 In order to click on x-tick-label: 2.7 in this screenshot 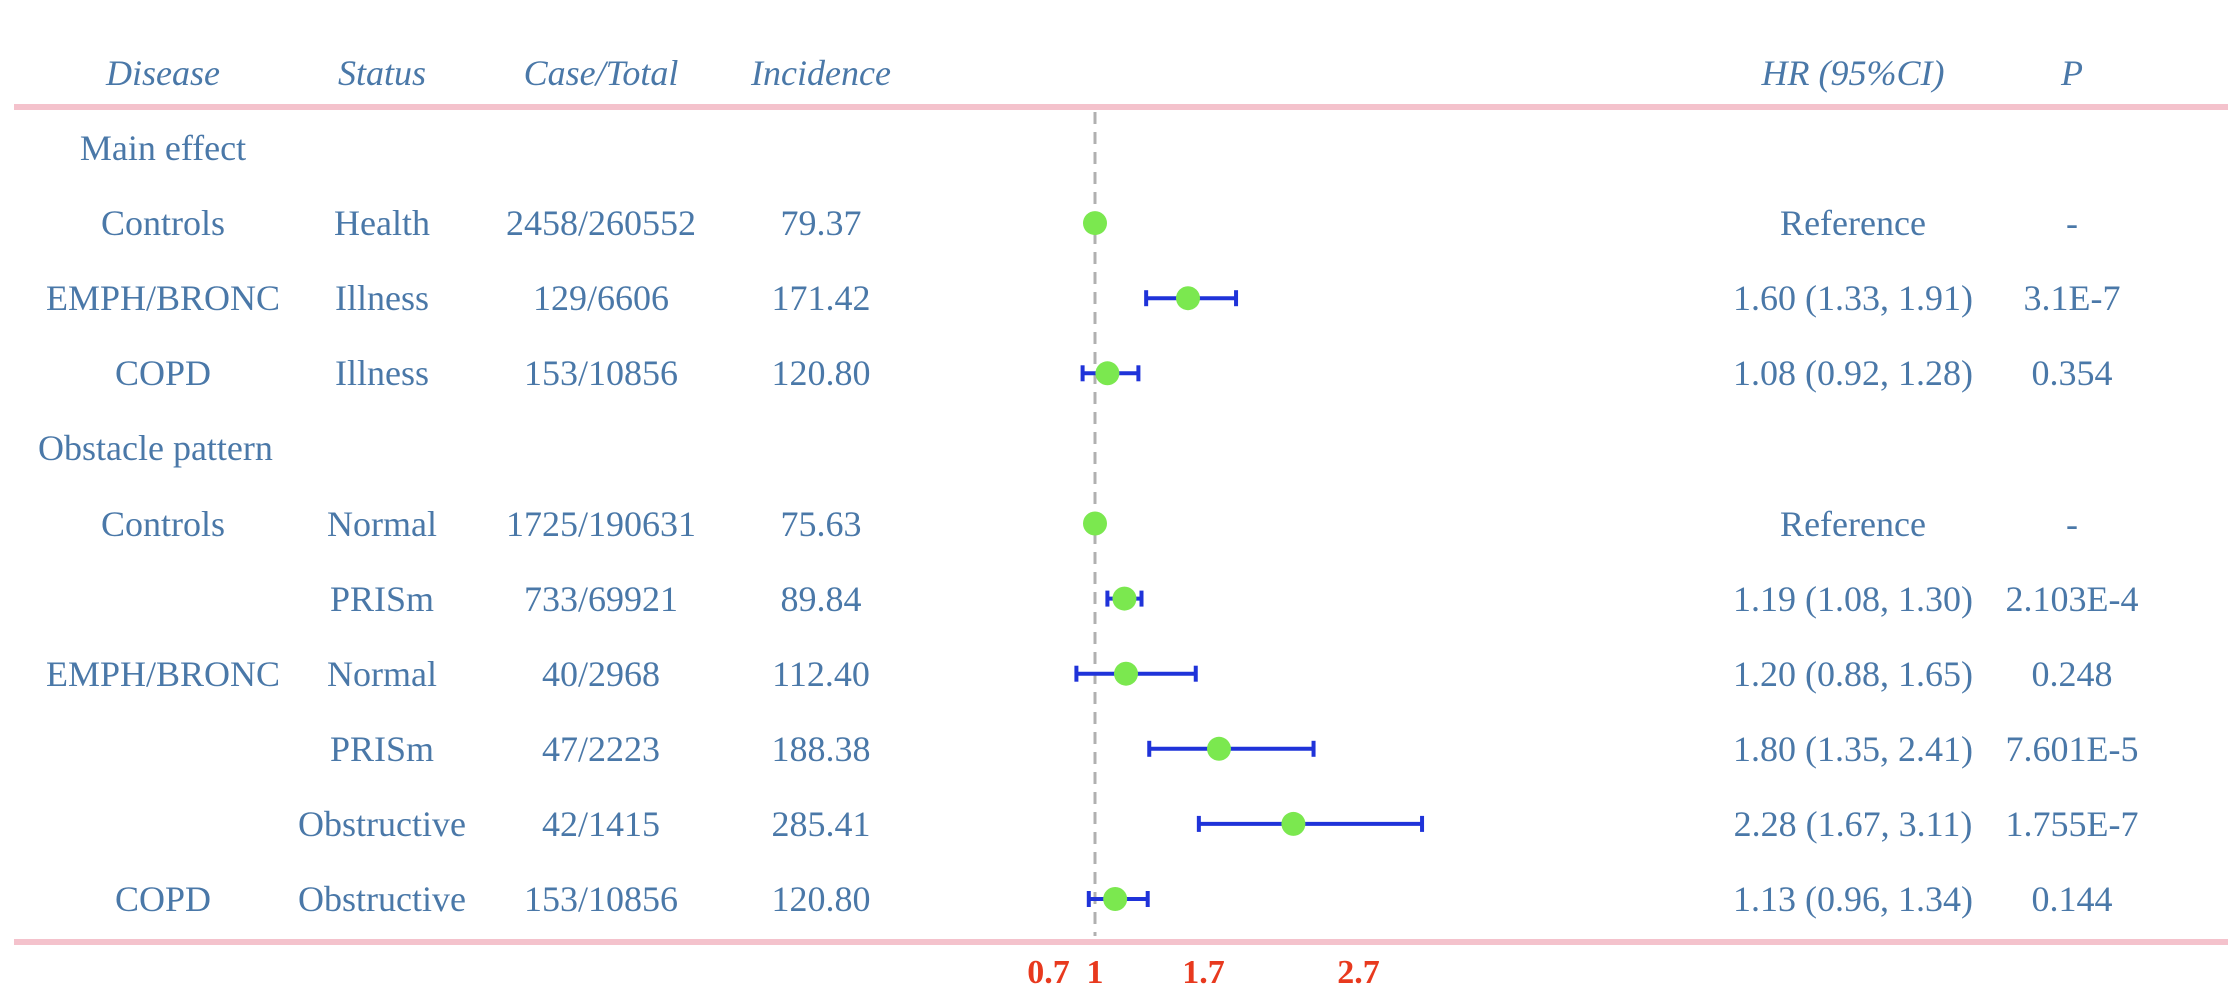, I will do `click(1358, 973)`.